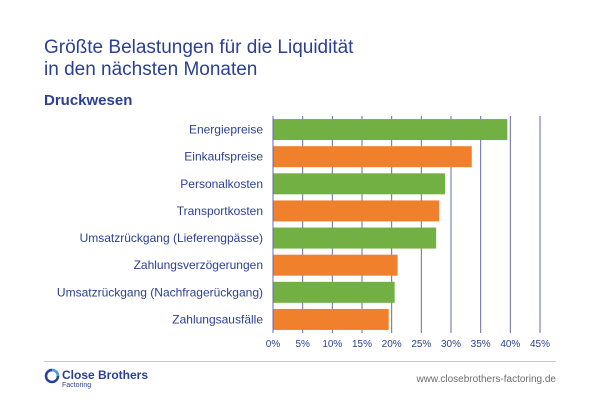 This screenshot has height=420, width=600. What do you see at coordinates (392, 344) in the screenshot?
I see `x-tick-label: 20%` at bounding box center [392, 344].